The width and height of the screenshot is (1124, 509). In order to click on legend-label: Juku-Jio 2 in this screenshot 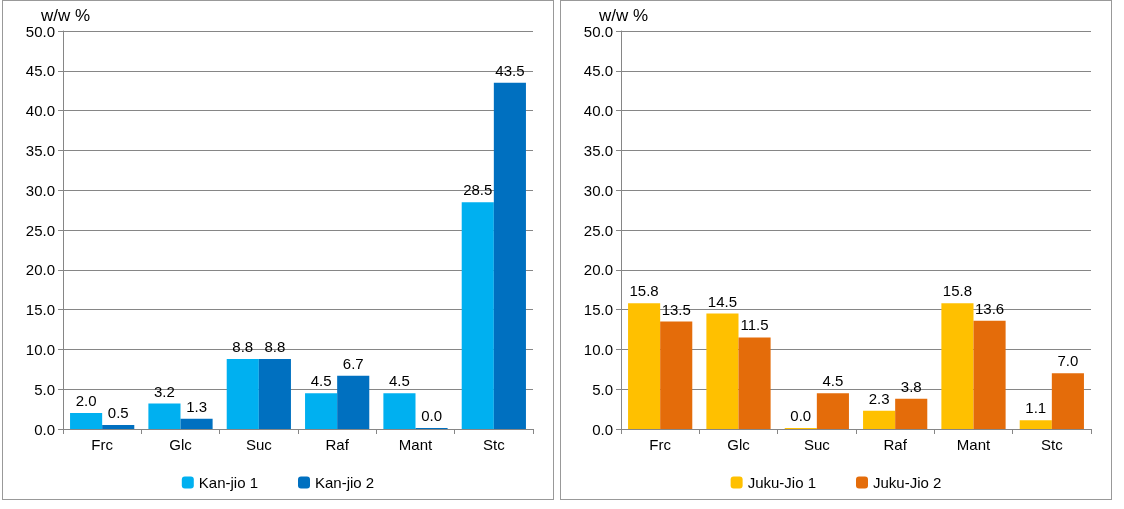, I will do `click(907, 482)`.